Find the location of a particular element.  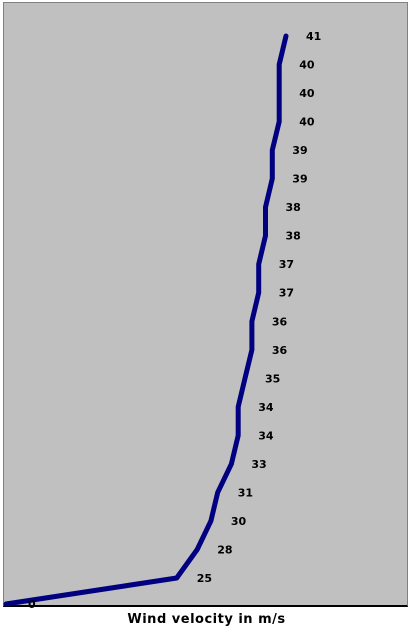

data-label: 35 is located at coordinates (272, 378).